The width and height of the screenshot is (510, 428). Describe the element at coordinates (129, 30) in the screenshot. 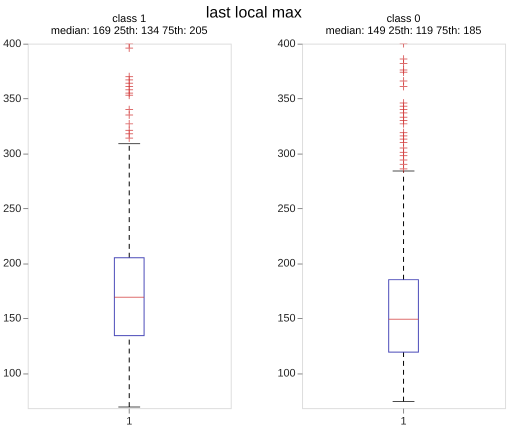

I see `chart-subtitle: median: 169 25th: 134 75th: 205` at that location.